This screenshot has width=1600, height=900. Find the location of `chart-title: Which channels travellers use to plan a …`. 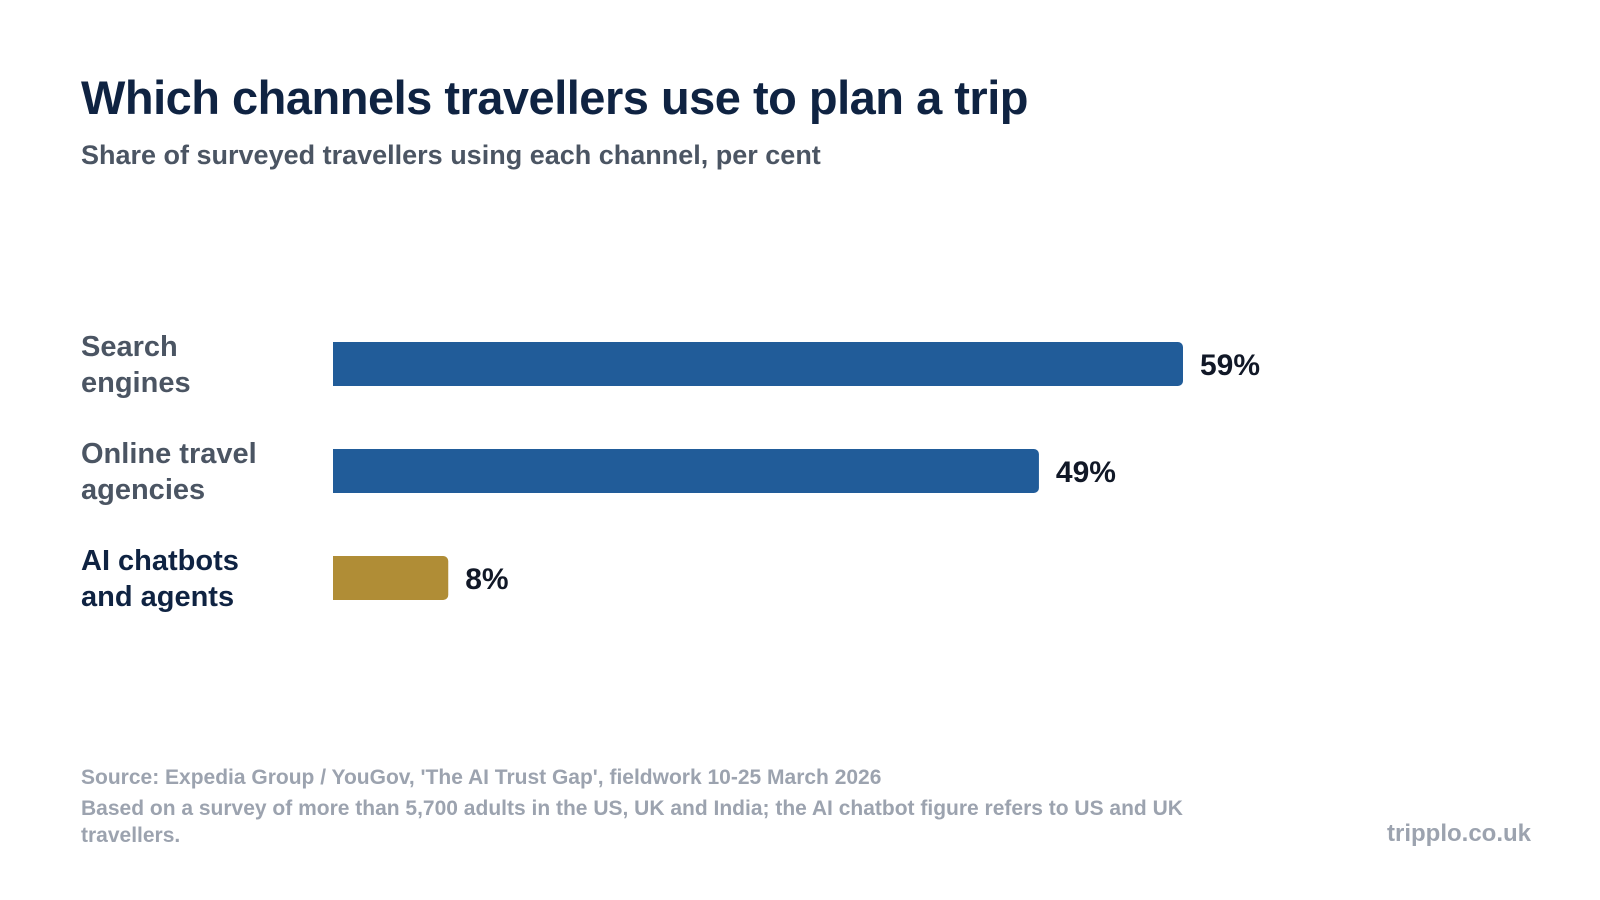

chart-title: Which channels travellers use to plan a … is located at coordinates (555, 97).